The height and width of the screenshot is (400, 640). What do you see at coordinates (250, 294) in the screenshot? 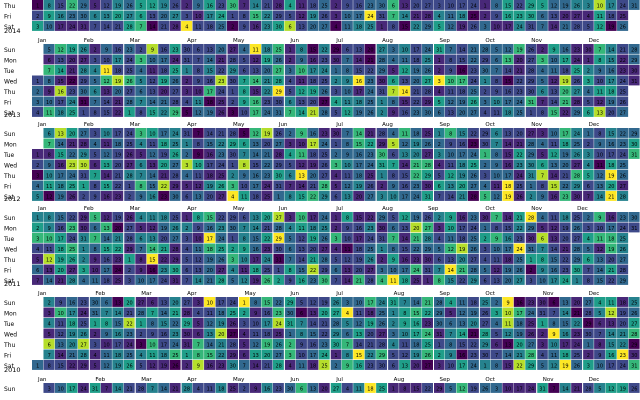
I see `month-label: May` at bounding box center [250, 294].